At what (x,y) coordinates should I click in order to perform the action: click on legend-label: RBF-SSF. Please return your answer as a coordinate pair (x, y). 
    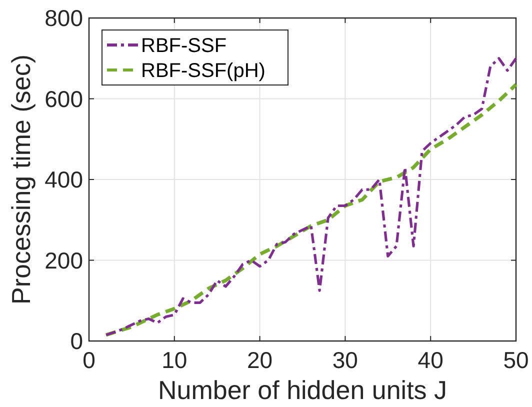
    Looking at the image, I should click on (184, 46).